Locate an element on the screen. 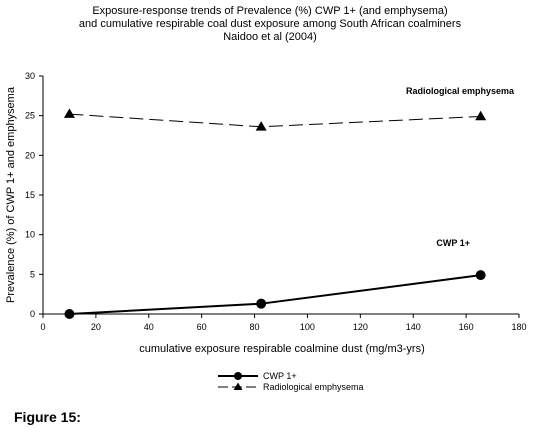 This screenshot has height=435, width=534. x-tick-label: 180 is located at coordinates (518, 327).